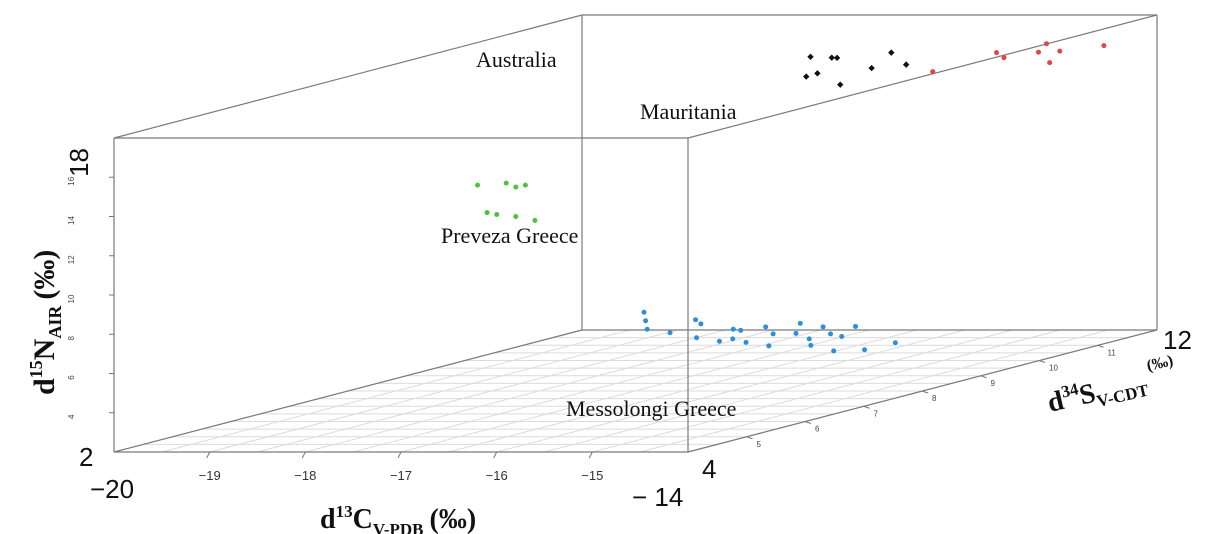  I want to click on box-edge-depth-bottom-left, so click(348, 391).